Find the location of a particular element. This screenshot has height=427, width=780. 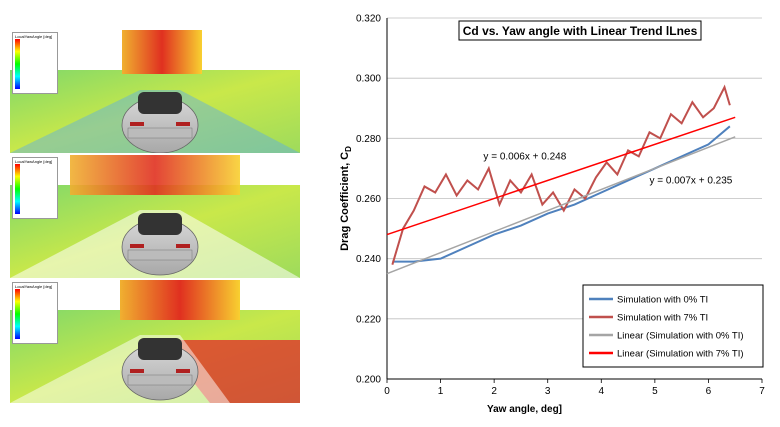

legend-box-2: LocalYawAngle [deg] is located at coordinates (35, 313).